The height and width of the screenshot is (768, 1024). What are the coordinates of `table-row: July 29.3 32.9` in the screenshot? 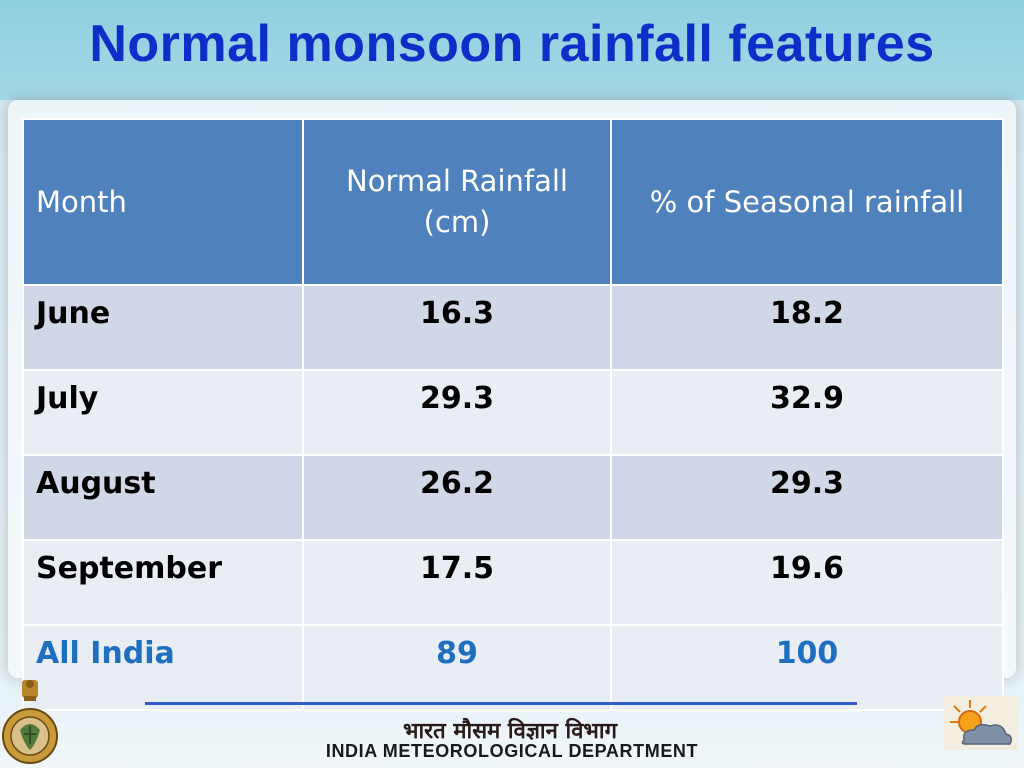 It's located at (513, 412).